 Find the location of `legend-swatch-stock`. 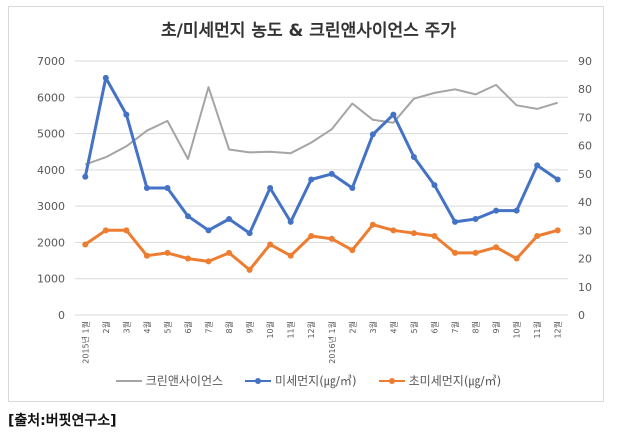

legend-swatch-stock is located at coordinates (128, 381).